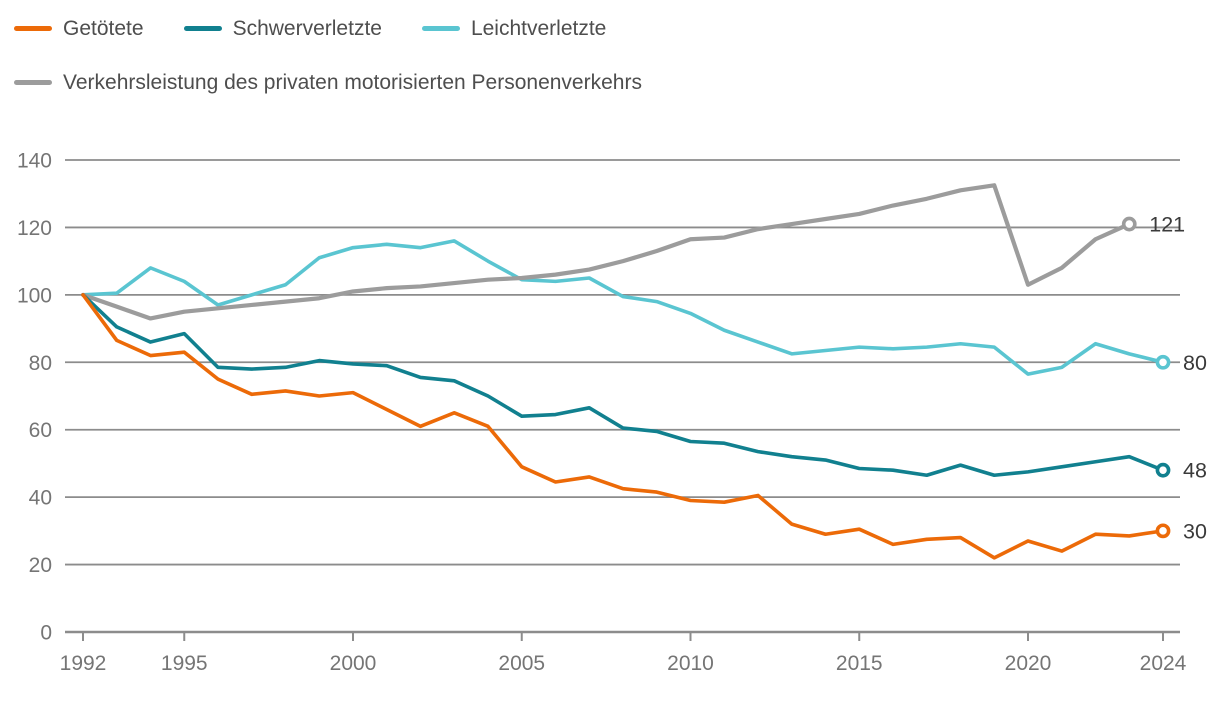 The width and height of the screenshot is (1220, 702). I want to click on y-axis-label-60: 60, so click(40, 430).